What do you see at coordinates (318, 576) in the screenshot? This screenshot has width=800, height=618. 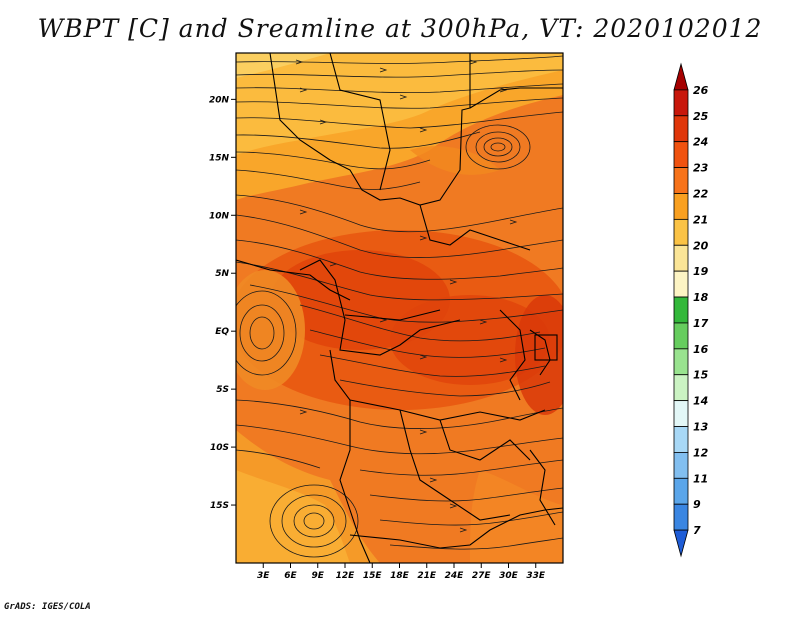 I see `lon-tick-label: 9E` at bounding box center [318, 576].